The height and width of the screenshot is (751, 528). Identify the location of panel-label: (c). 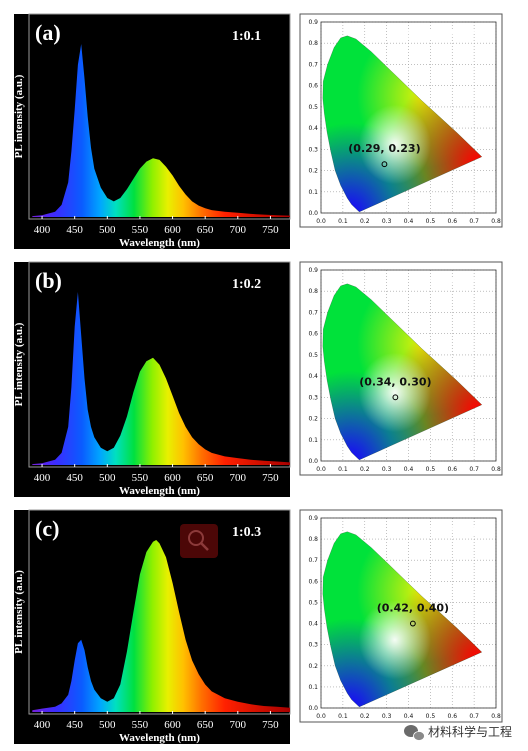
(47, 528).